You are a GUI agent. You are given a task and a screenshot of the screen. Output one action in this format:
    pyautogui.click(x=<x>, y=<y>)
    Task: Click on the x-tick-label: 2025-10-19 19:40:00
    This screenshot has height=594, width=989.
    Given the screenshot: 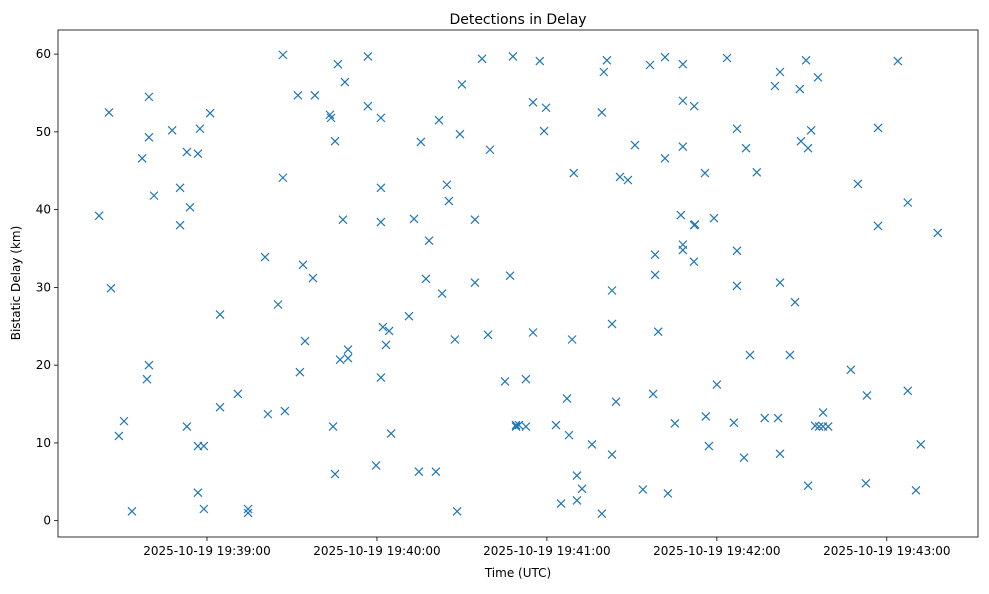 What is the action you would take?
    pyautogui.click(x=376, y=551)
    